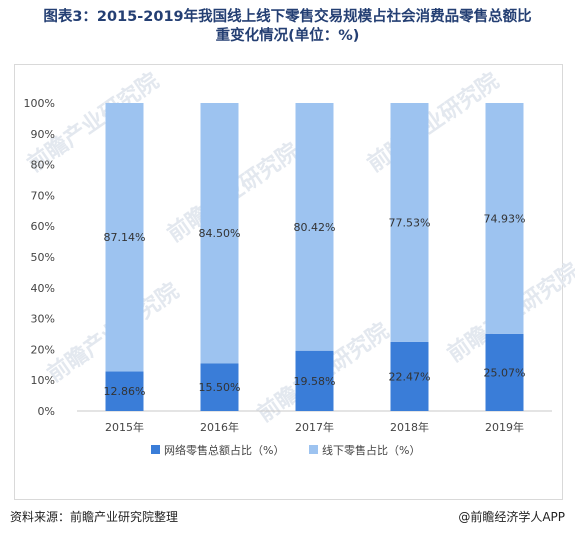 The image size is (575, 536). I want to click on y-tick-label: 50%, so click(43, 257).